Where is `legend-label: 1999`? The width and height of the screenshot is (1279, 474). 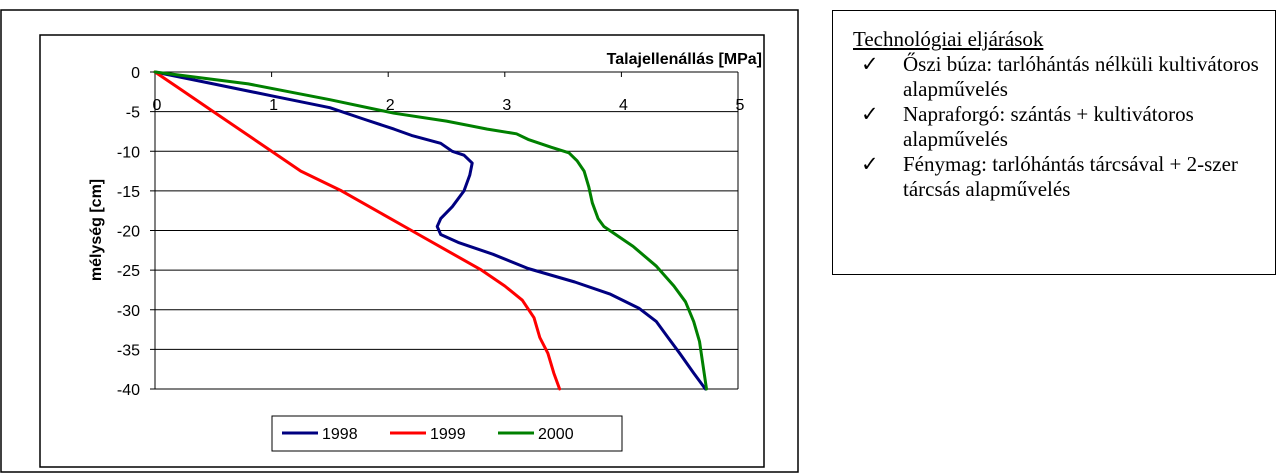
legend-label: 1999 is located at coordinates (448, 434).